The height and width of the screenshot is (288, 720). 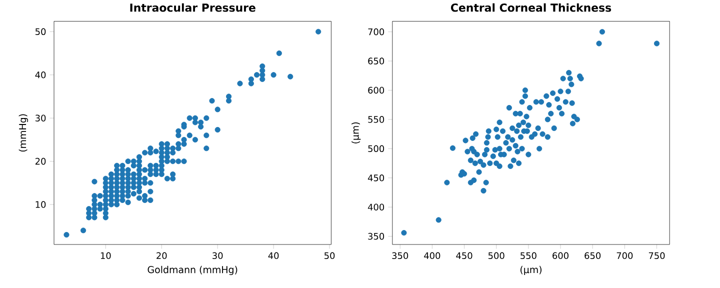 What do you see at coordinates (656, 256) in the screenshot?
I see `x-tick-label: 750` at bounding box center [656, 256].